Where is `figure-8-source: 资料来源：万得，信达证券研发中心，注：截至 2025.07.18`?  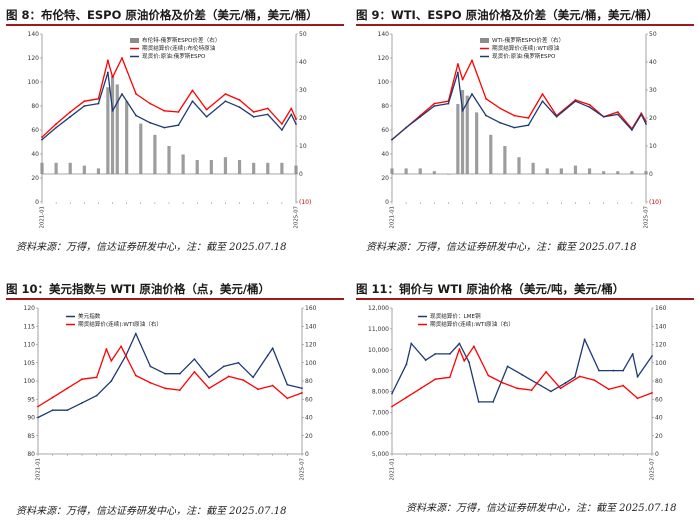
figure-8-source: 资料来源：万得，信达证券研发中心，注：截至 2025.07.18 is located at coordinates (151, 247).